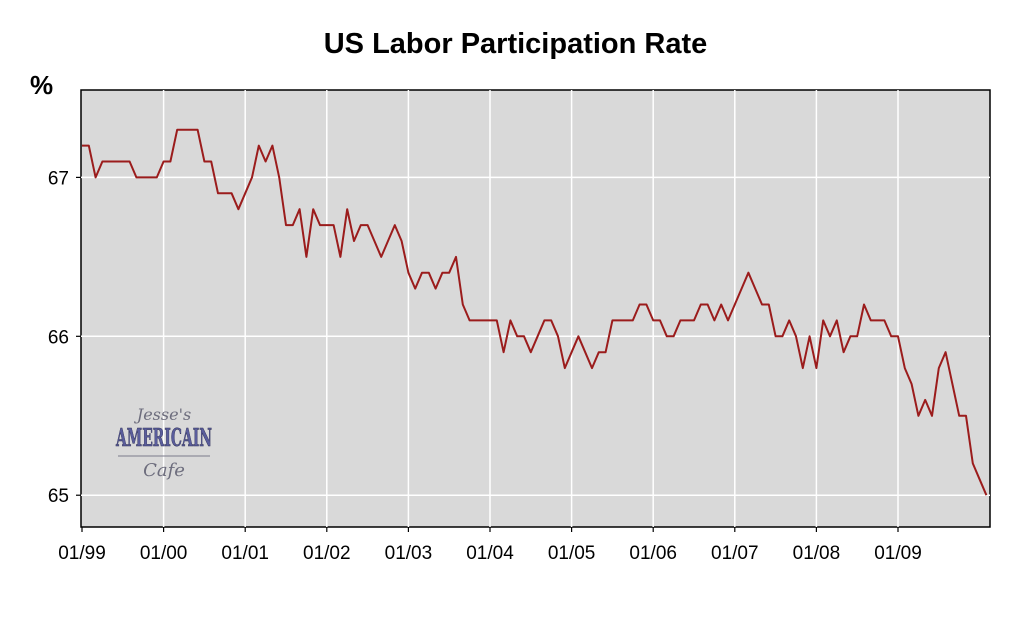 This screenshot has width=1031, height=636. Describe the element at coordinates (163, 437) in the screenshot. I see `watermark-line-2: AMERICAIN` at that location.